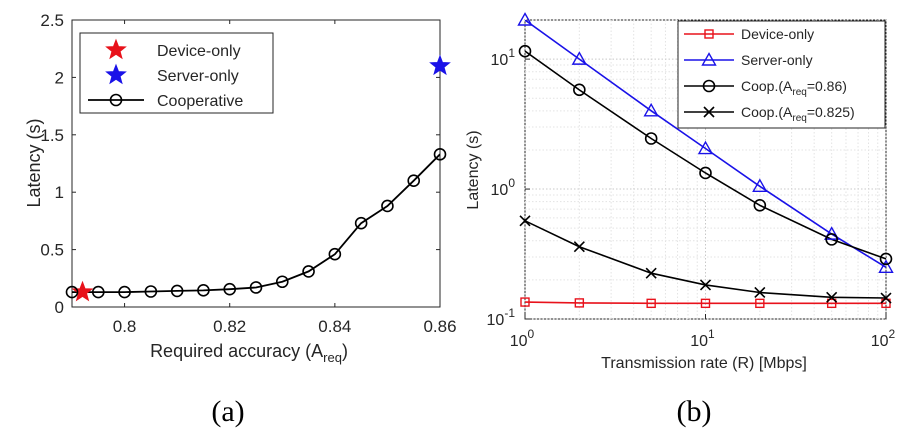 This screenshot has width=912, height=444. I want to click on y-tick-label: 2, so click(59, 77).